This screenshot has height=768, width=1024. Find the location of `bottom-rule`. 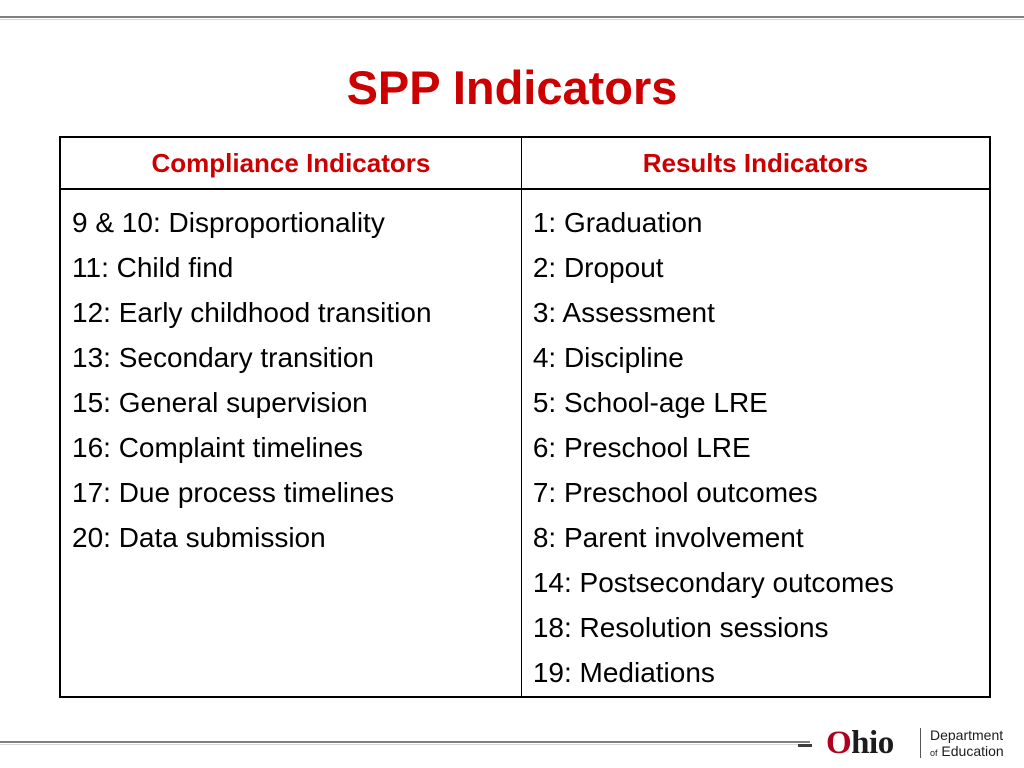

bottom-rule is located at coordinates (405, 743).